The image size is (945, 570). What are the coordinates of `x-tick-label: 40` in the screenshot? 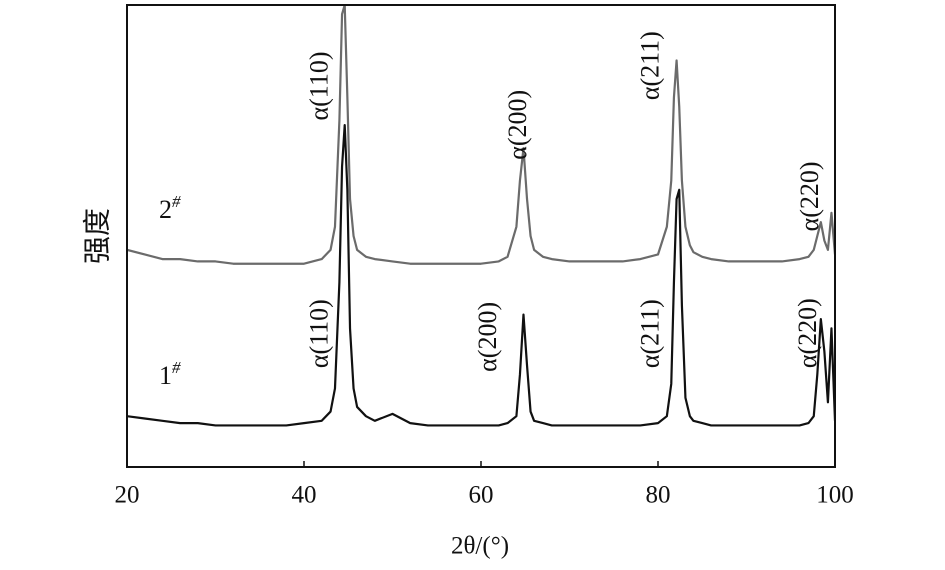 It's located at (304, 495).